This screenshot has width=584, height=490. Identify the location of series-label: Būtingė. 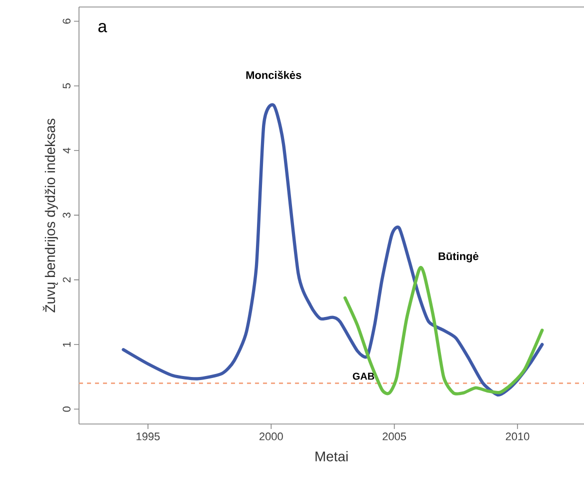
(458, 257).